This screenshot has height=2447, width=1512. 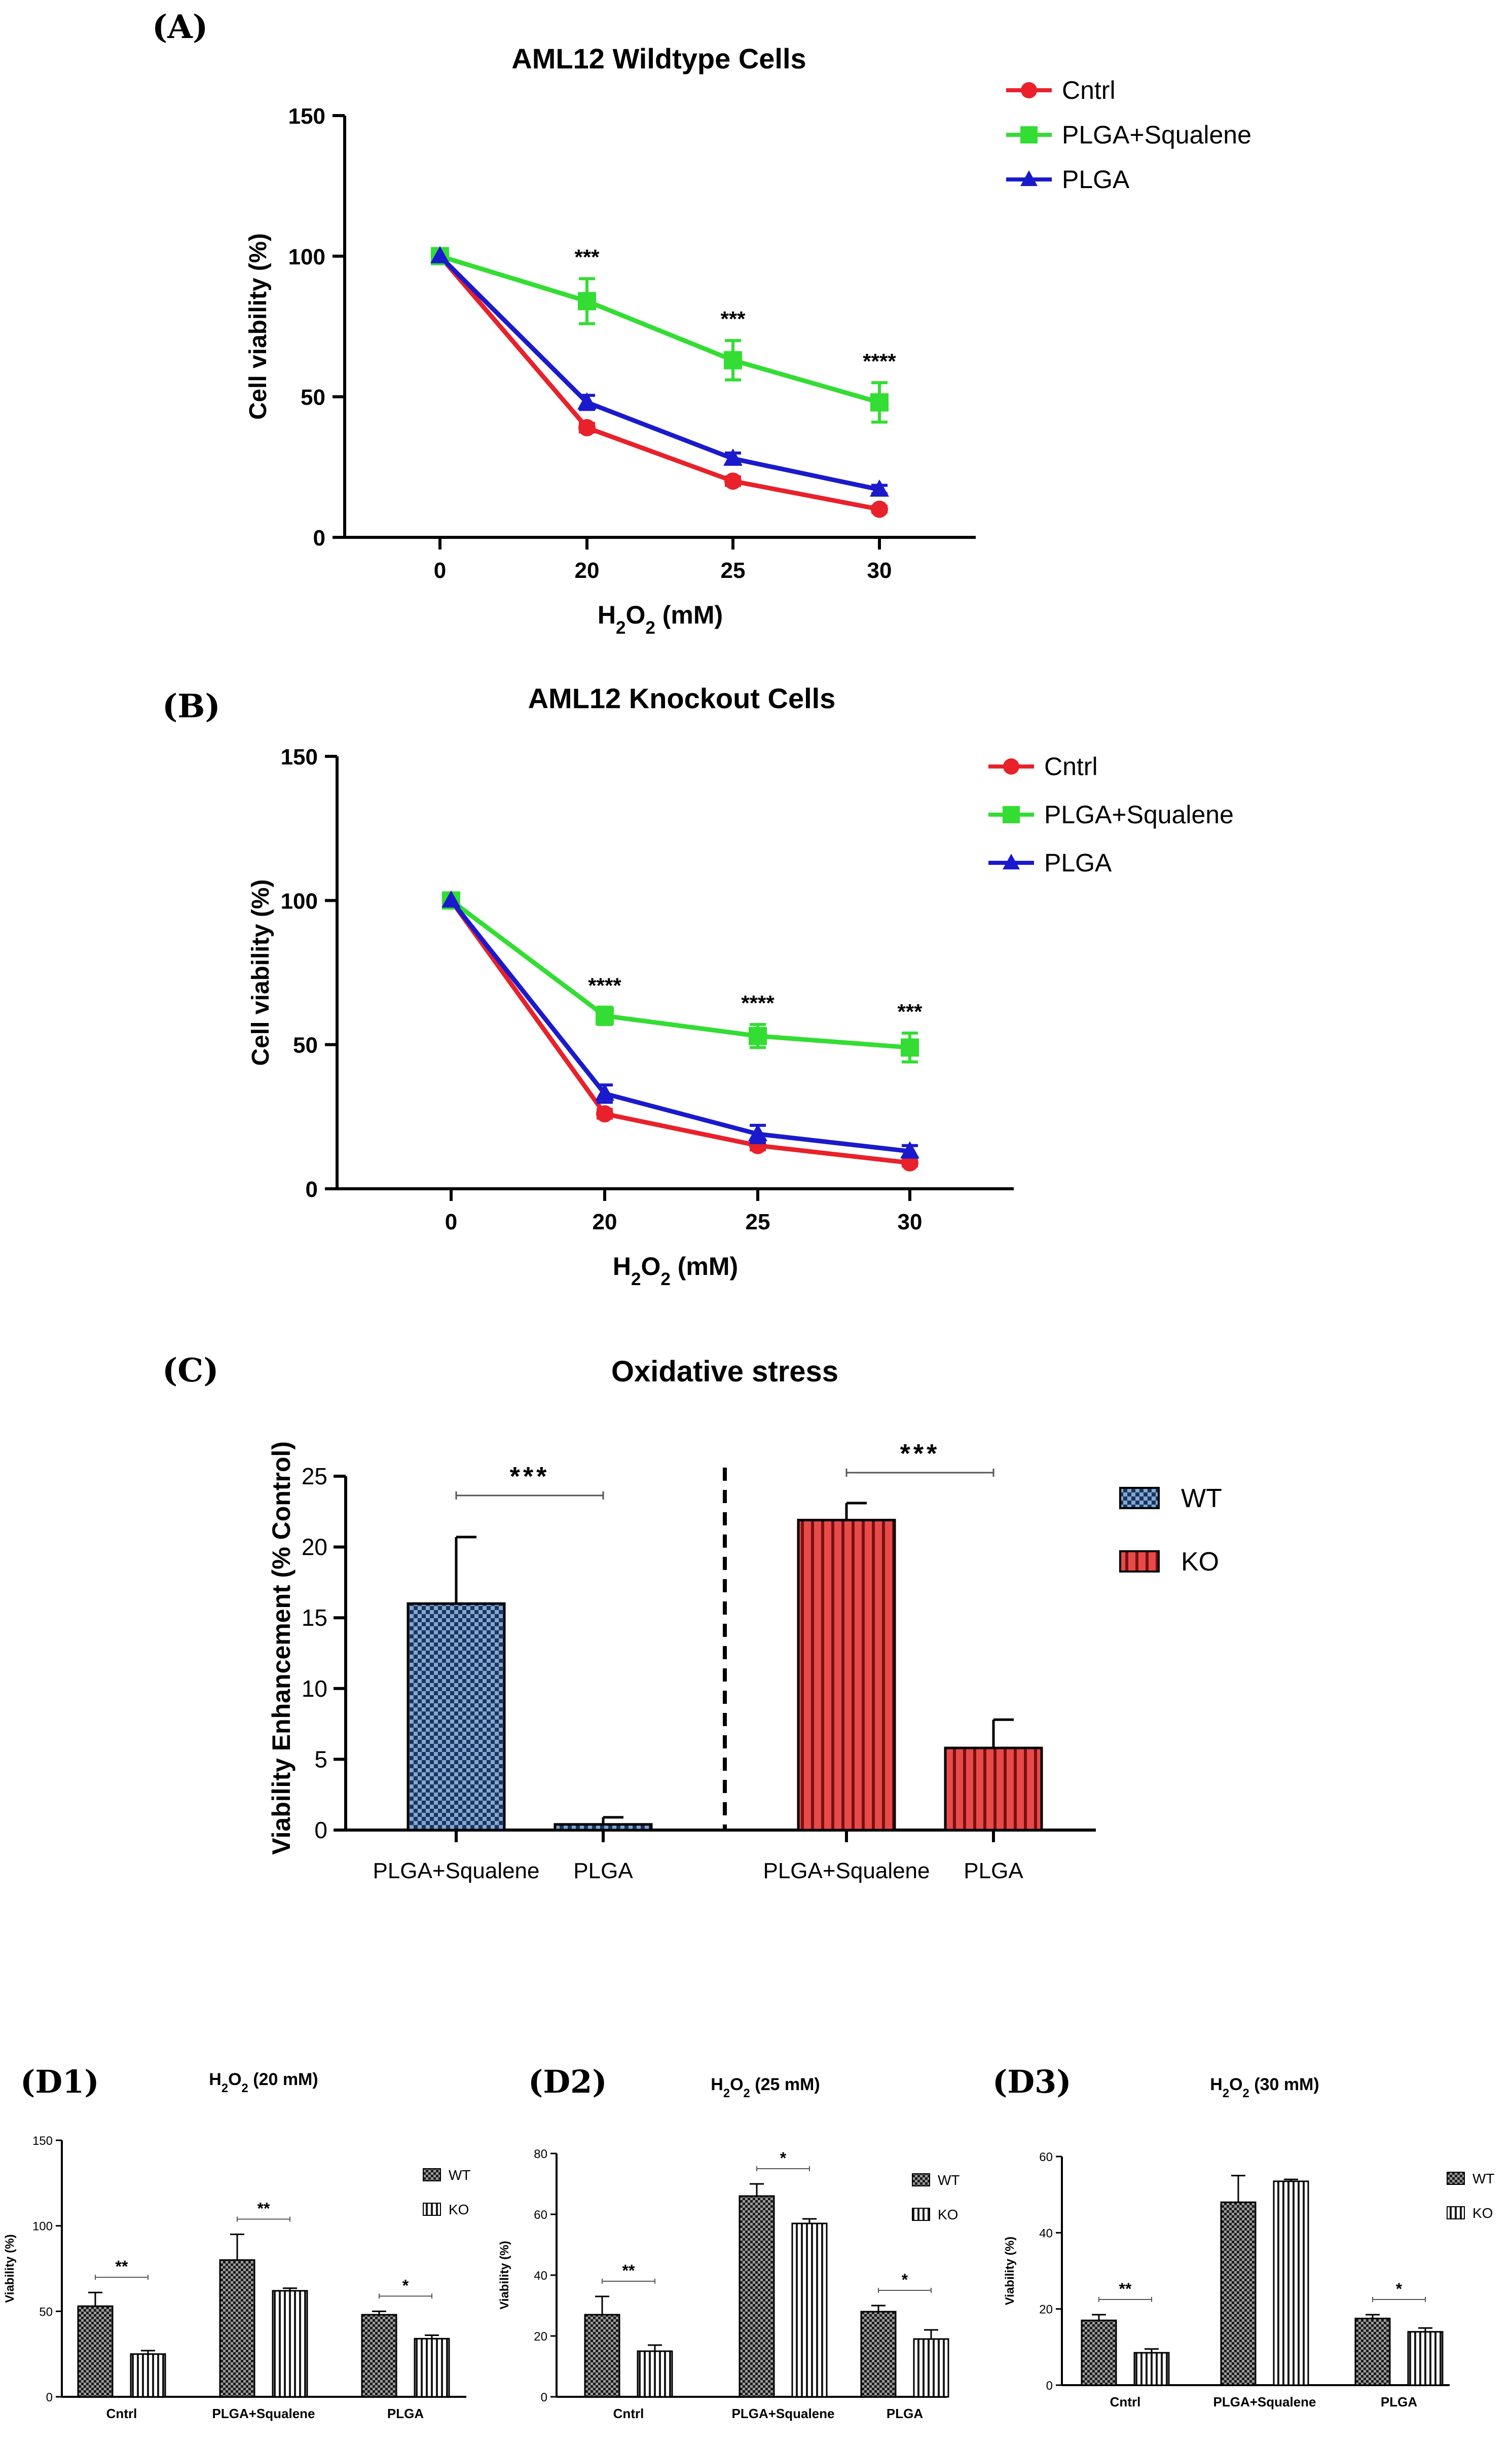 I want to click on x-tick-label: 20, so click(x=587, y=571).